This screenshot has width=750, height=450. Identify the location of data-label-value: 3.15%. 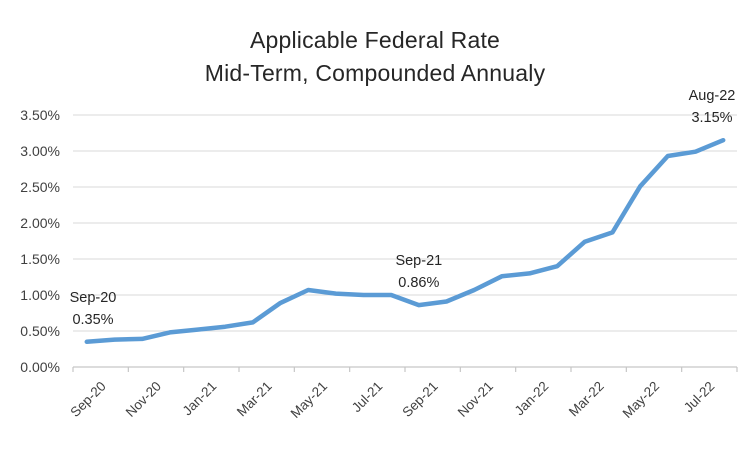
(711, 118).